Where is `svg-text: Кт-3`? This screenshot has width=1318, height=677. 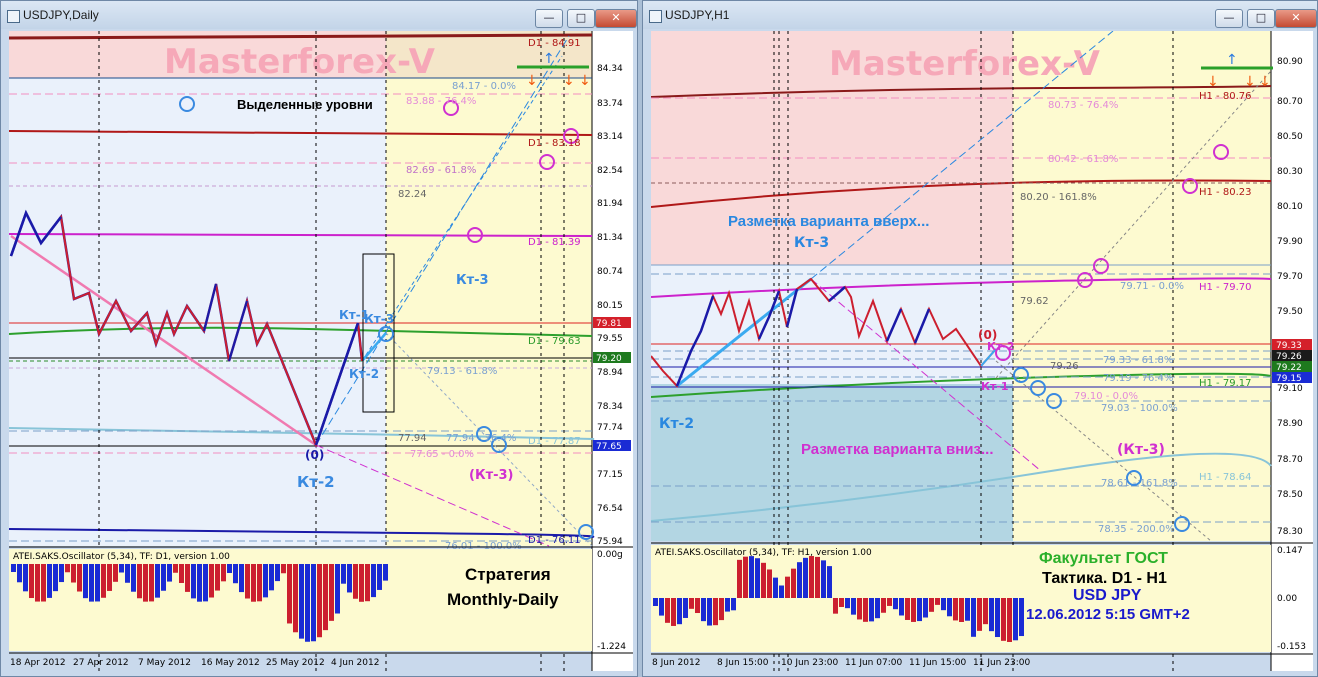
svg-text: Кт-3 is located at coordinates (379, 319).